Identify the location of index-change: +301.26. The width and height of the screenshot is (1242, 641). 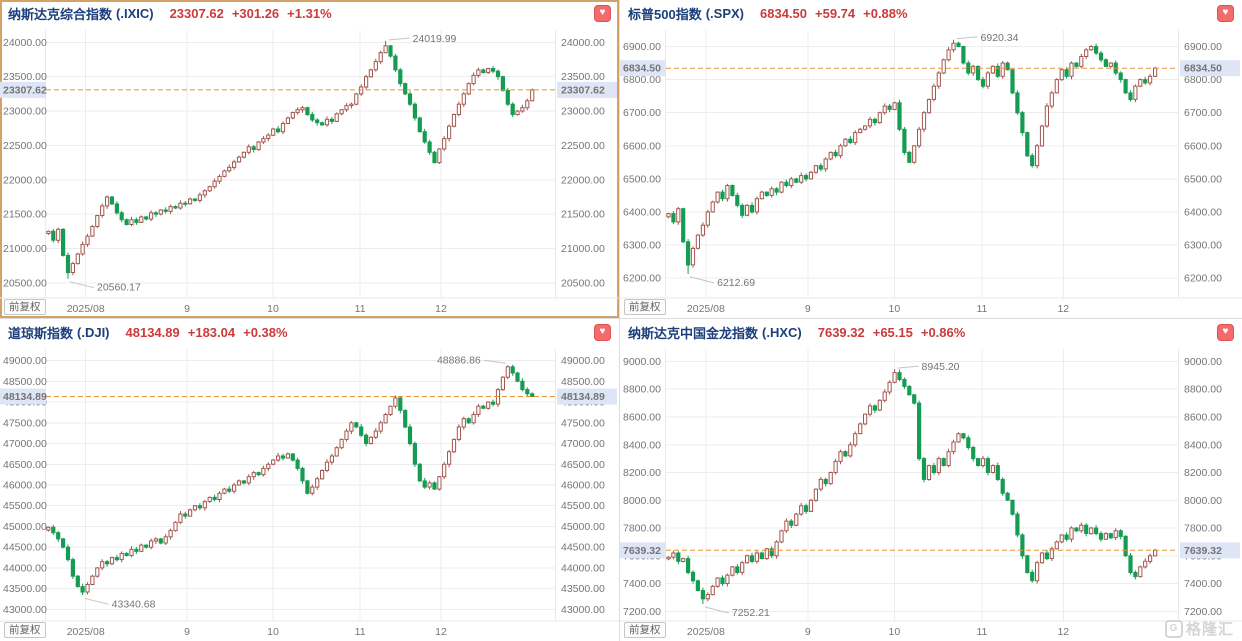
(255, 13).